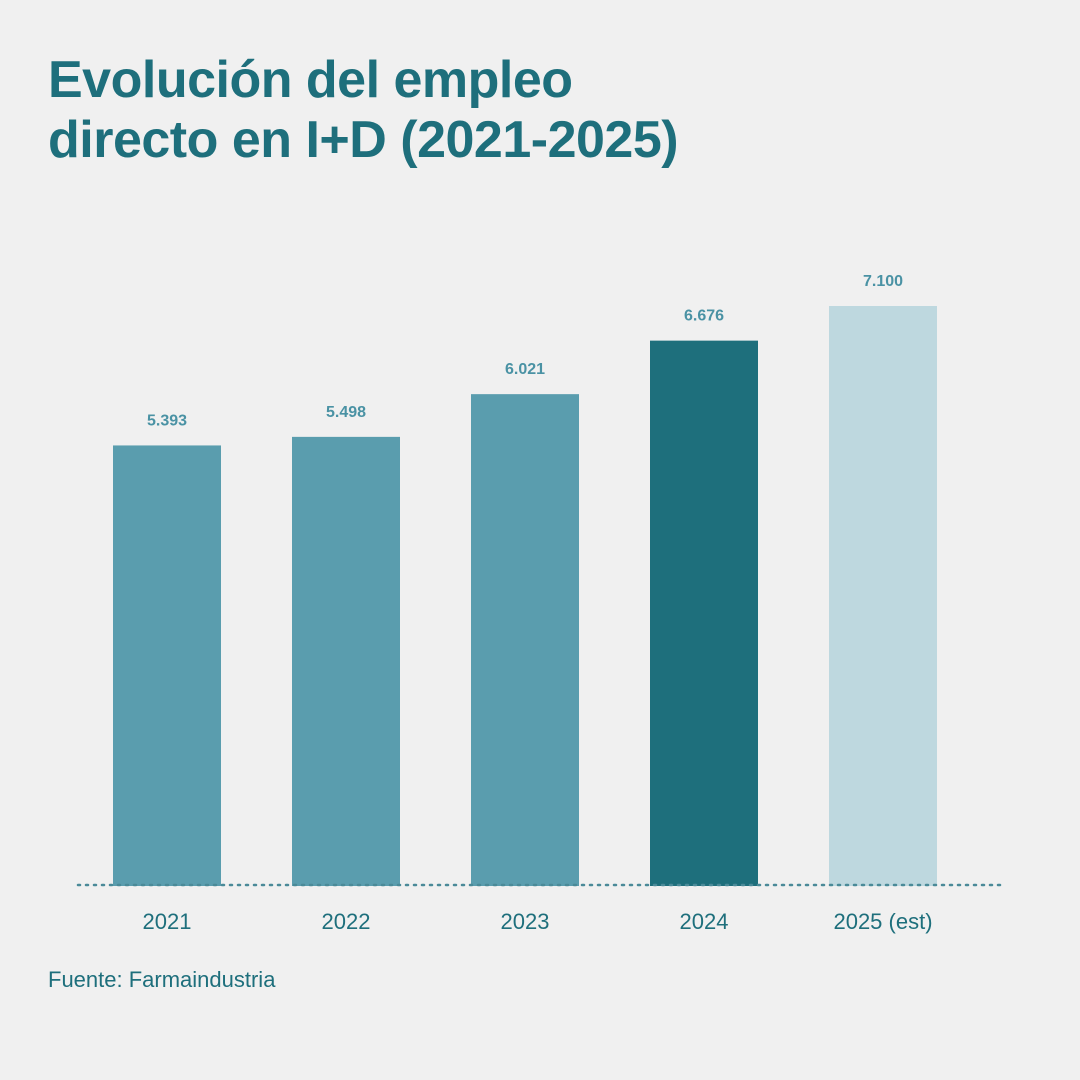  What do you see at coordinates (363, 140) in the screenshot?
I see `chart-title-line-2: directo en I+D (2021-2025)` at bounding box center [363, 140].